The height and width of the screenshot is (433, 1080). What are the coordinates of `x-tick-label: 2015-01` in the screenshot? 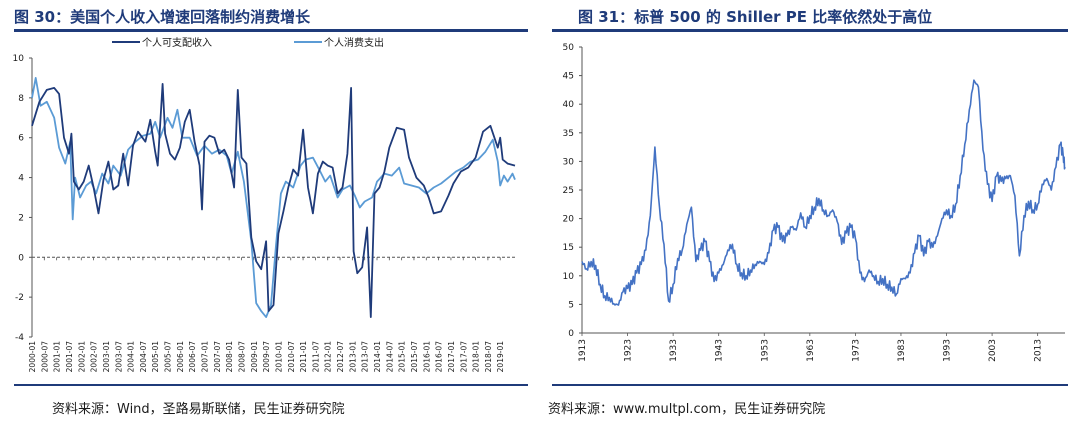 It's located at (402, 357).